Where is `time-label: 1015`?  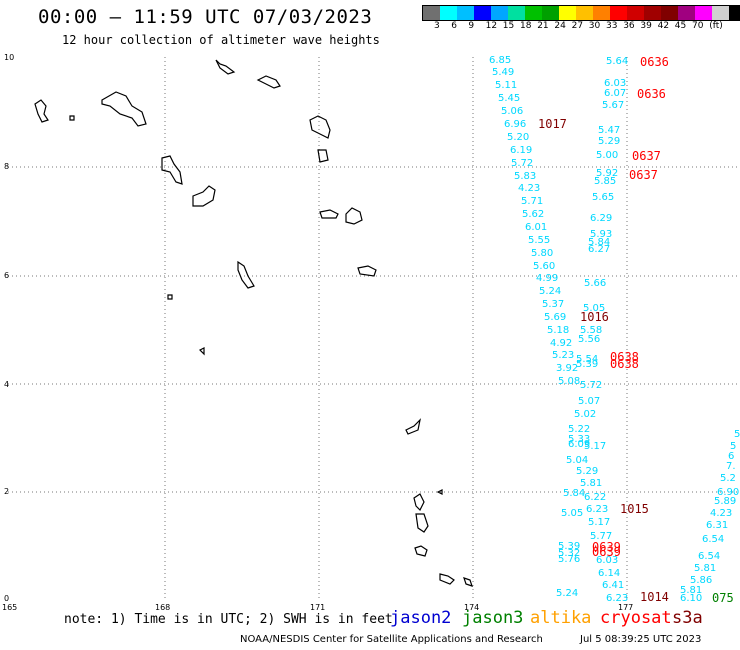
time-label: 1015 is located at coordinates (634, 509).